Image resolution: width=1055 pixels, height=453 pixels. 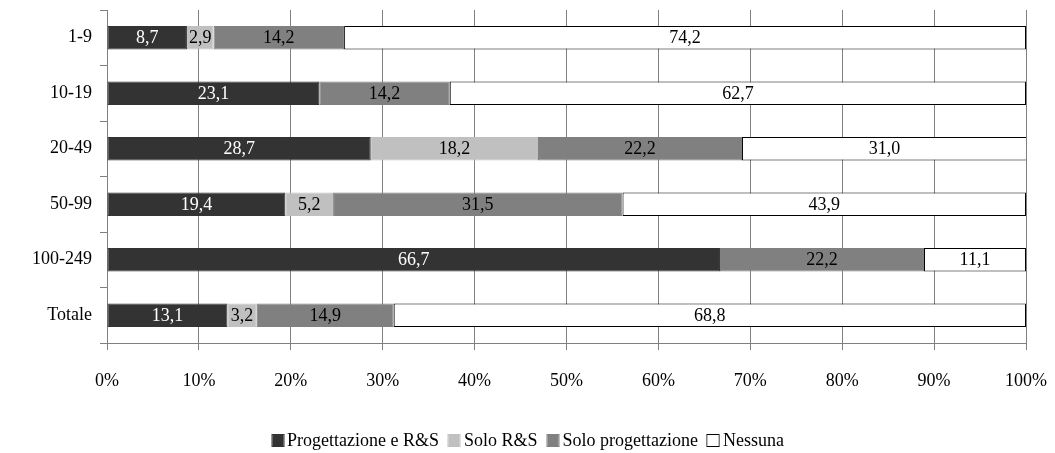 What do you see at coordinates (478, 203) in the screenshot?
I see `data-label: 31,5` at bounding box center [478, 203].